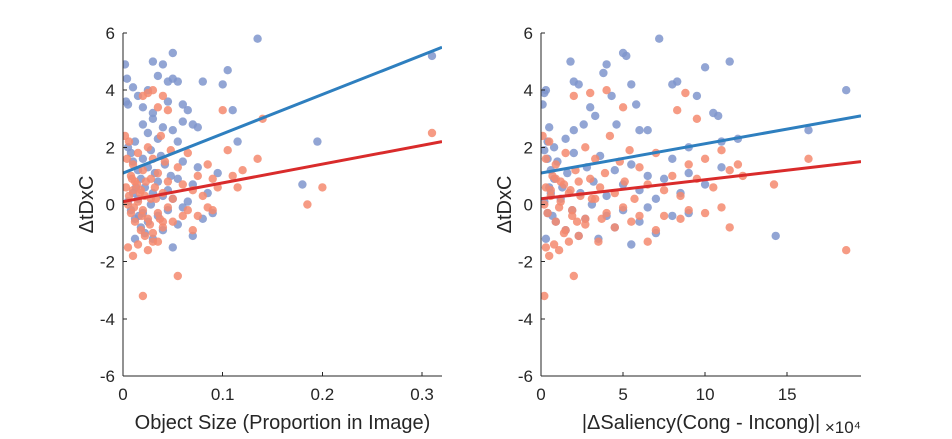 The height and width of the screenshot is (439, 952). What do you see at coordinates (110, 90) in the screenshot?
I see `y-tick-label: 4` at bounding box center [110, 90].